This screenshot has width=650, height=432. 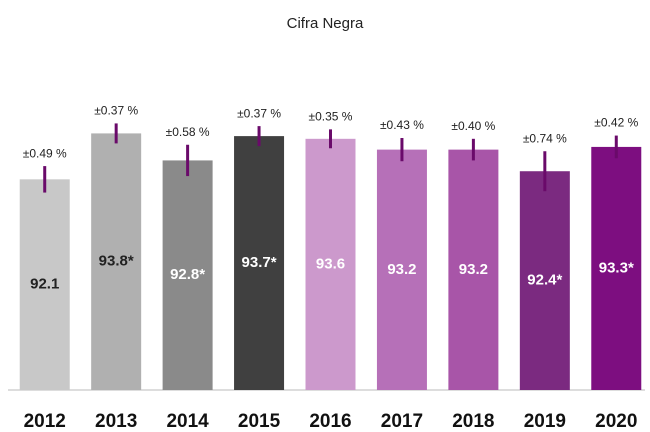 I want to click on value-label: 93.7*, so click(x=259, y=262).